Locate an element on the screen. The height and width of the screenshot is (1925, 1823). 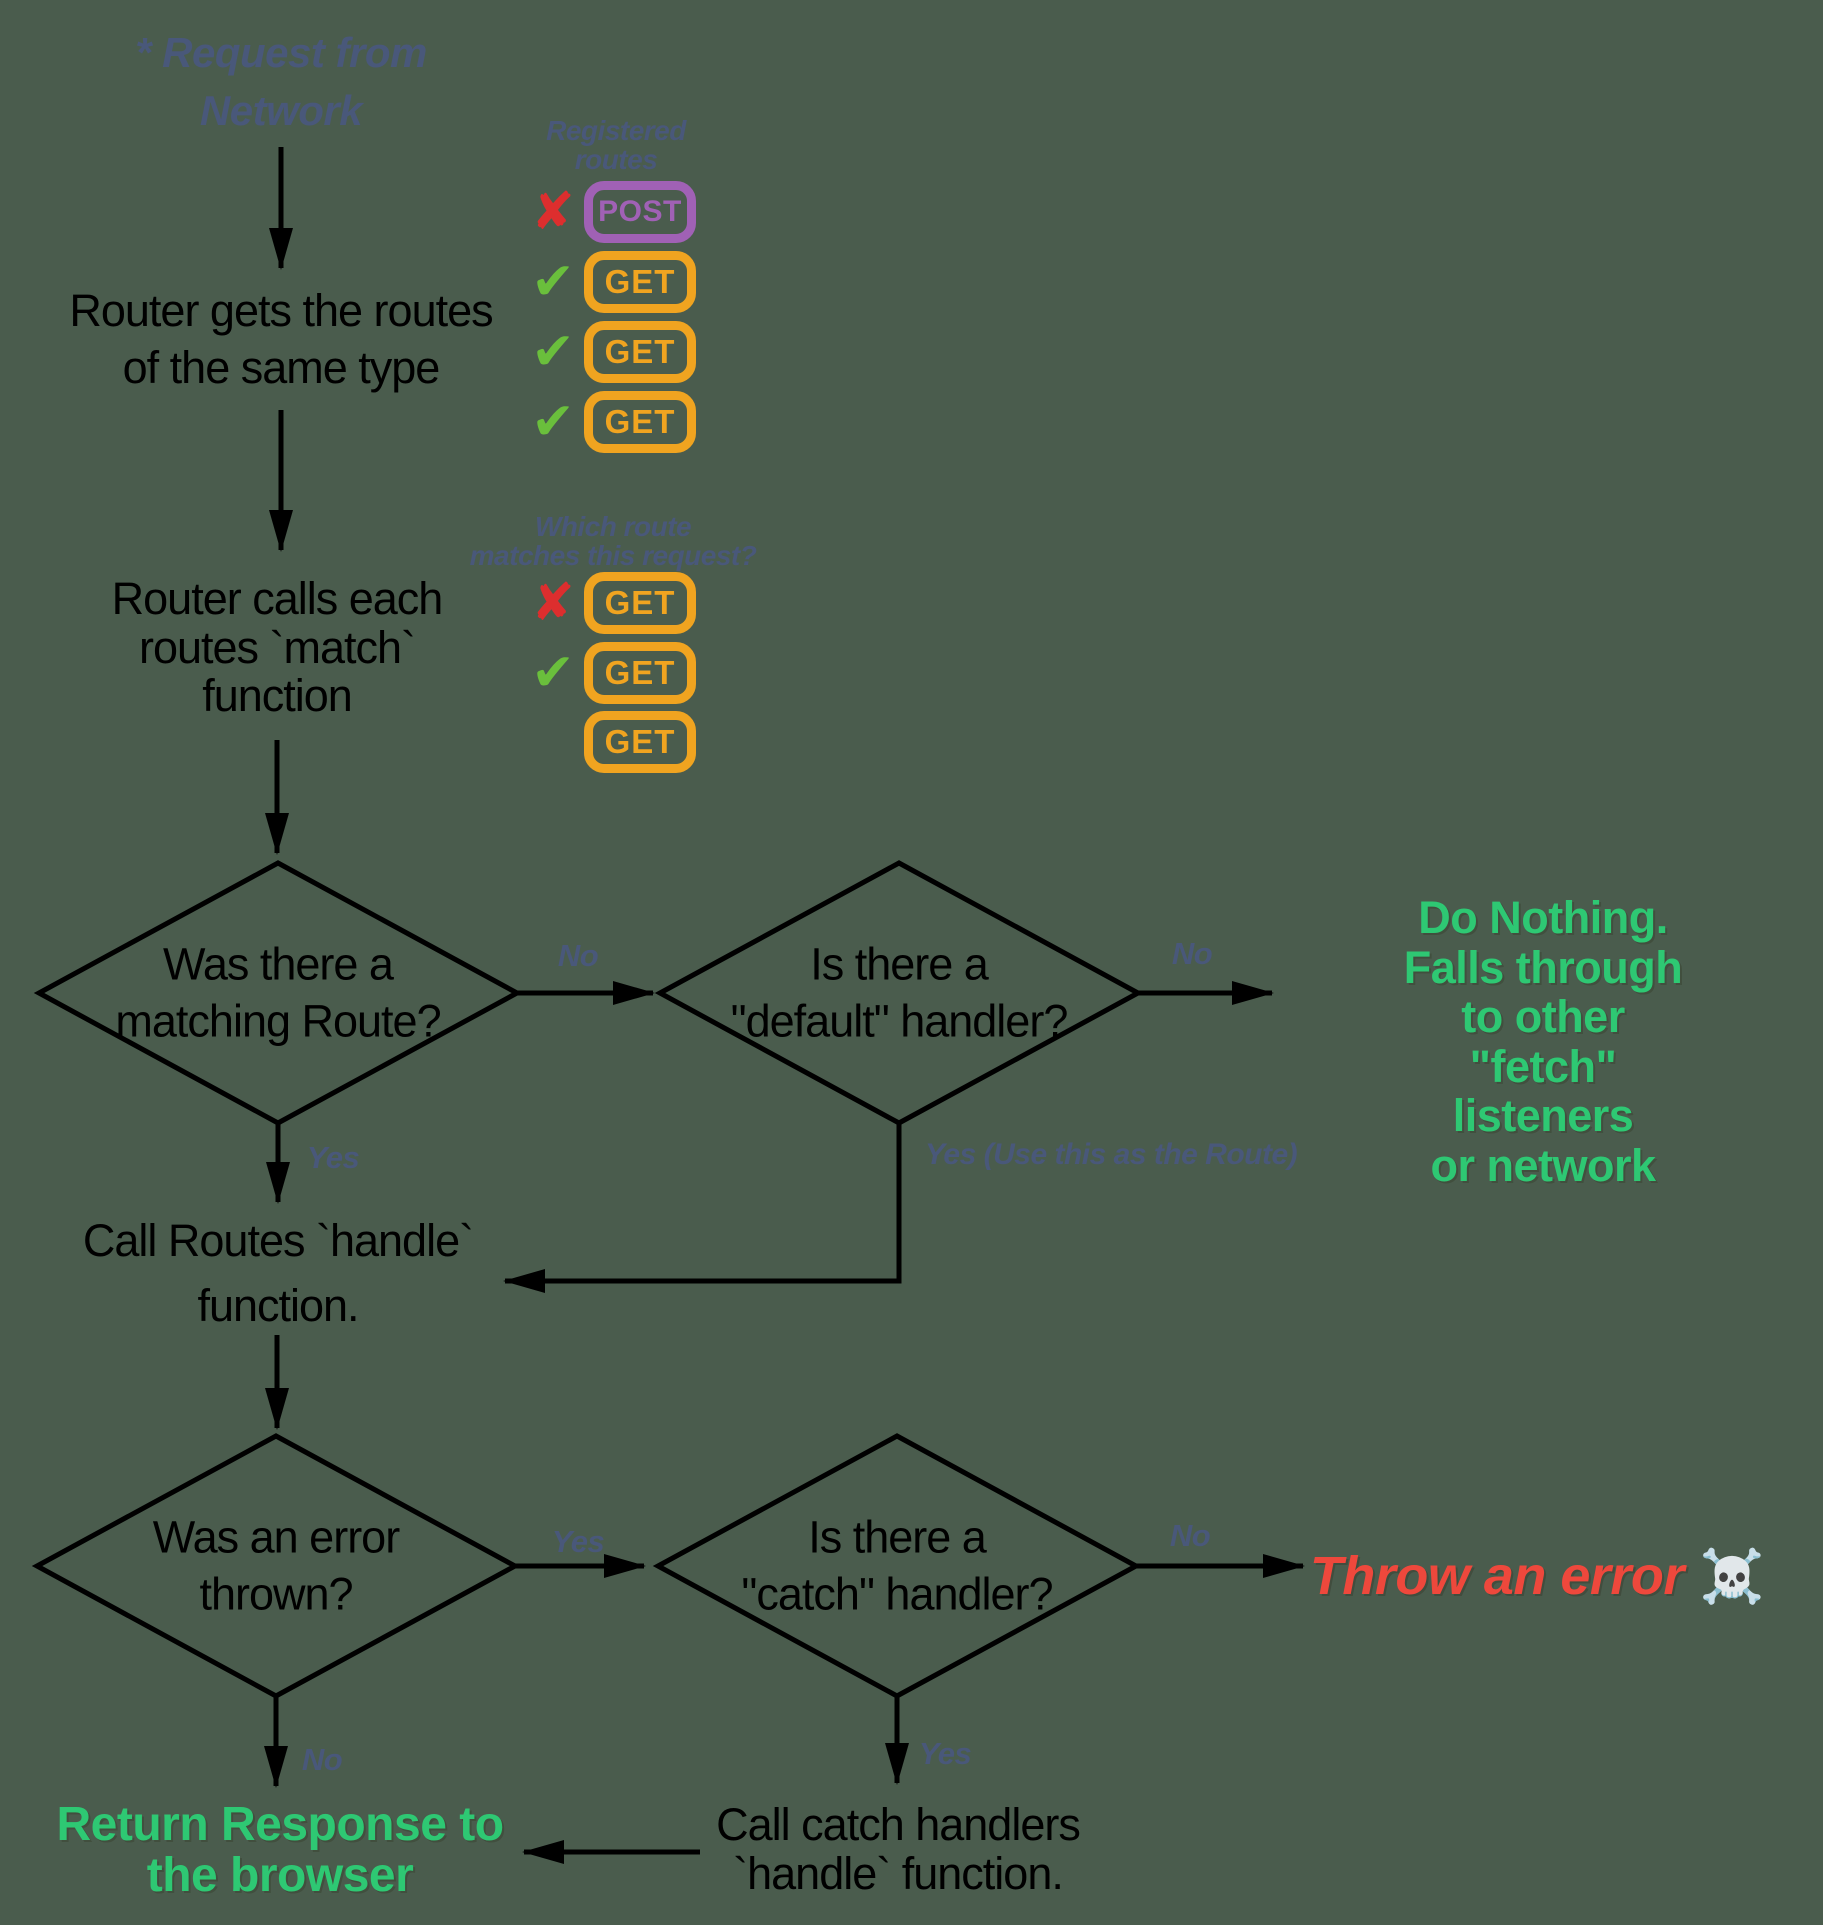
node-was-error-thrown: Was an error thrown? is located at coordinates (276, 1565).